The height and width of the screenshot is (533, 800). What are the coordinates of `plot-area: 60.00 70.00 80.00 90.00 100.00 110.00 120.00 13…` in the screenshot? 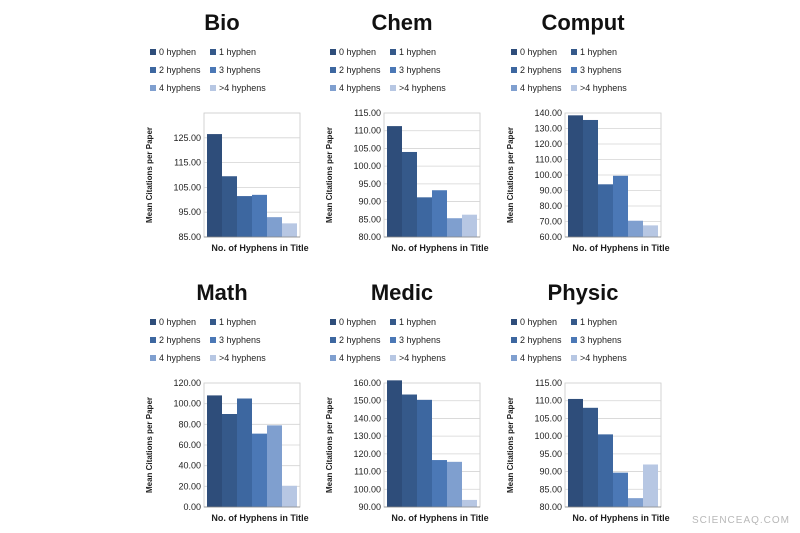 It's located at (588, 180).